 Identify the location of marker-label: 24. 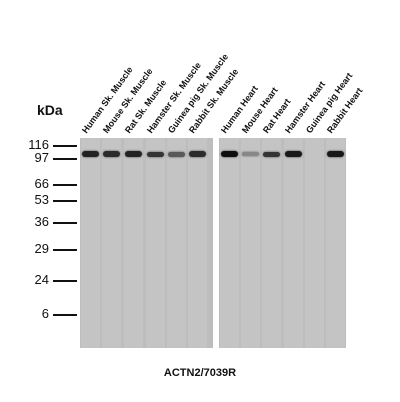
(41, 279).